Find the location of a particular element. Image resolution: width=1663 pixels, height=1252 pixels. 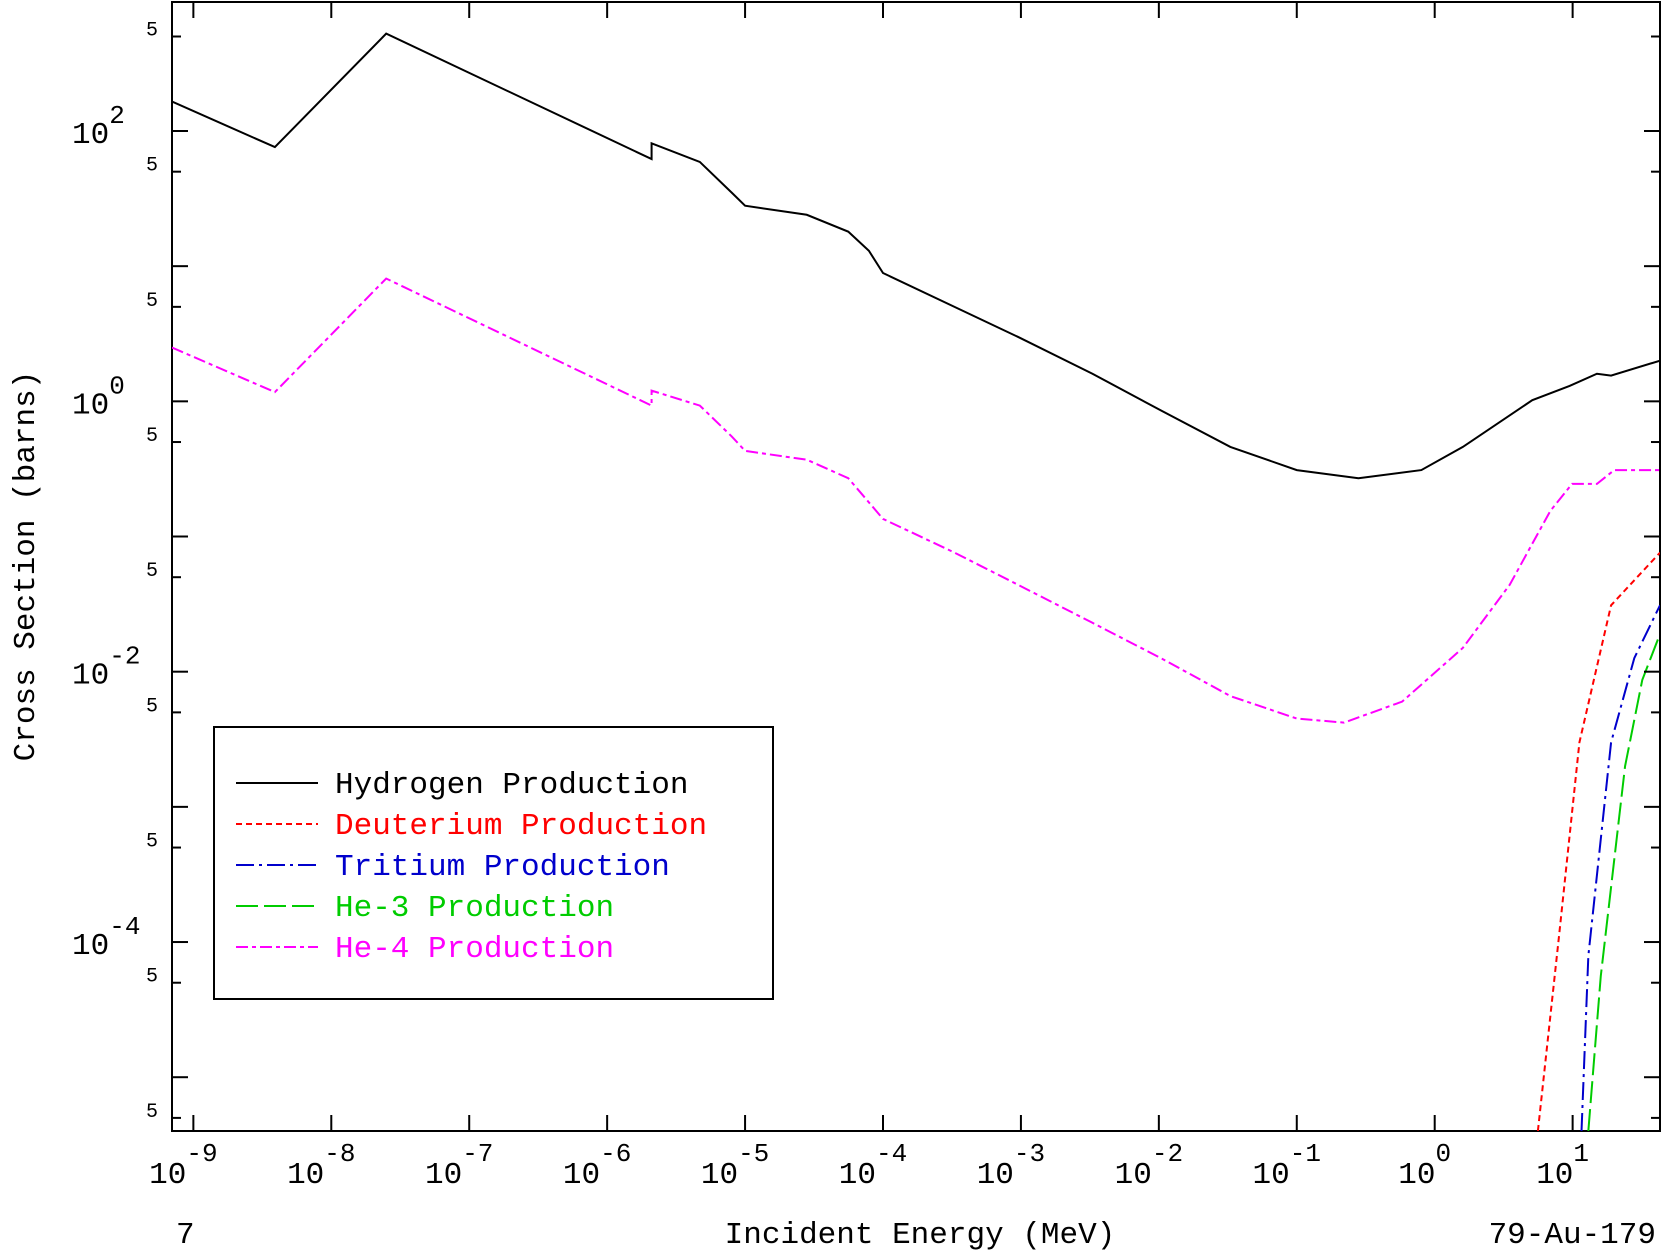

x-tick-label: 10⁻⁴ is located at coordinates (873, 1166).